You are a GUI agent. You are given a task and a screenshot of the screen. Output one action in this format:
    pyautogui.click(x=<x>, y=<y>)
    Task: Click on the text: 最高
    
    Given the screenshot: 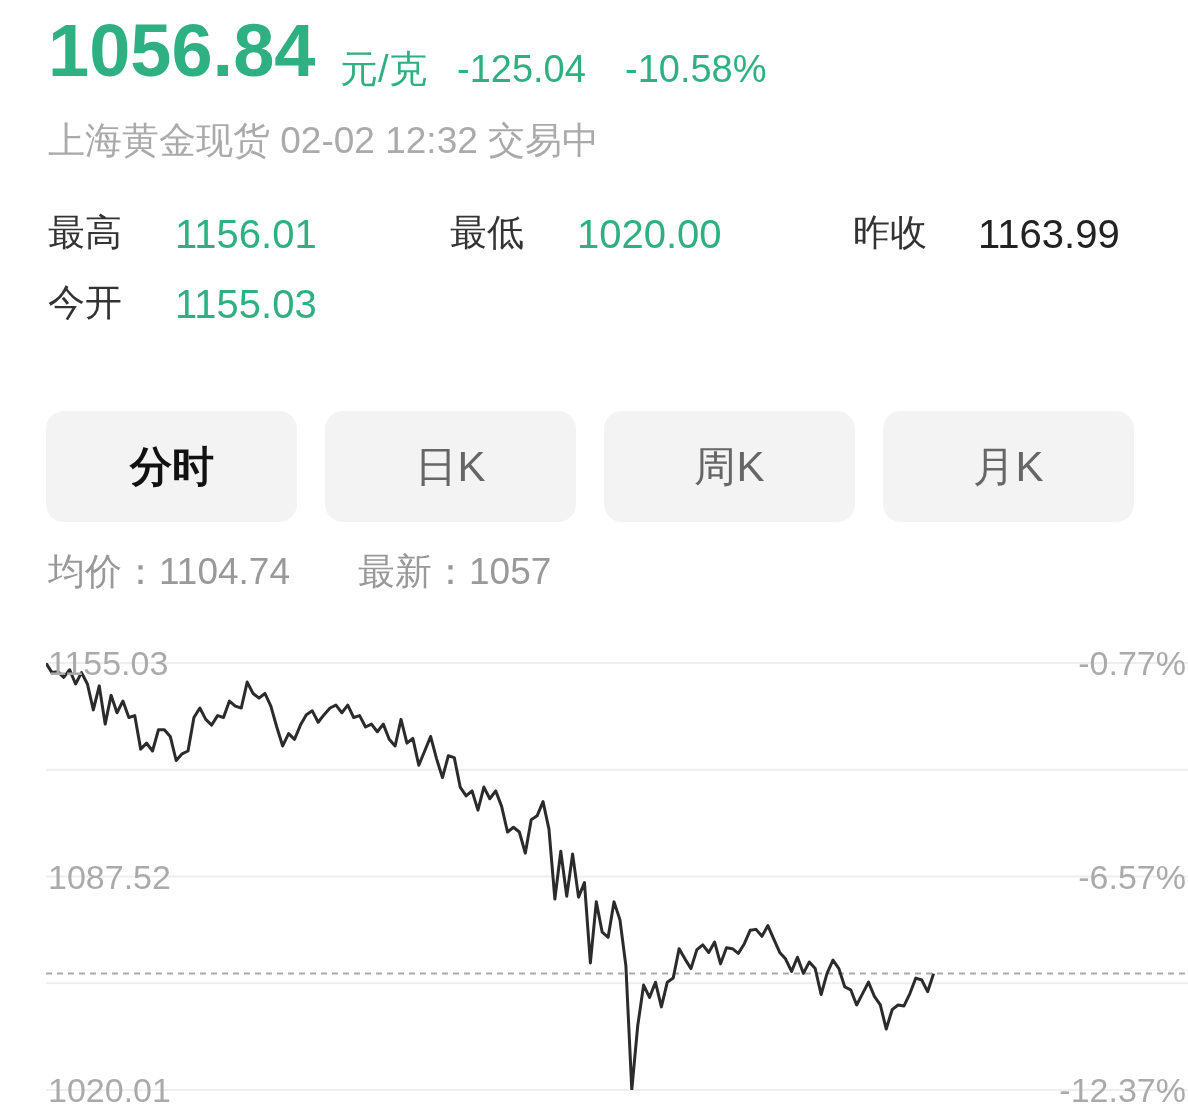 What is the action you would take?
    pyautogui.click(x=85, y=232)
    